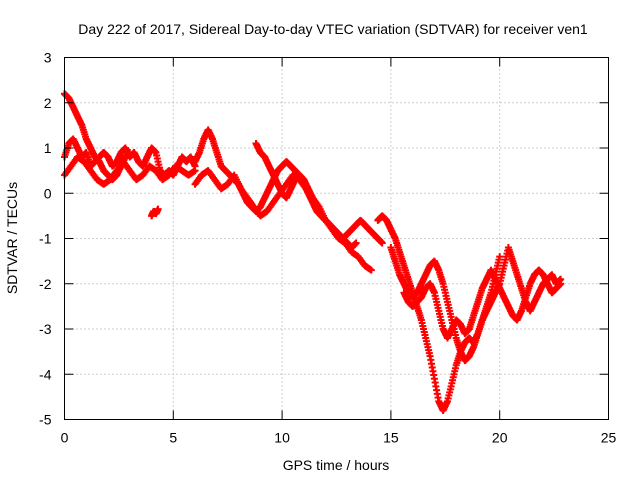  What do you see at coordinates (12, 238) in the screenshot?
I see `y-axis-label: SDTVAR / TECUs` at bounding box center [12, 238].